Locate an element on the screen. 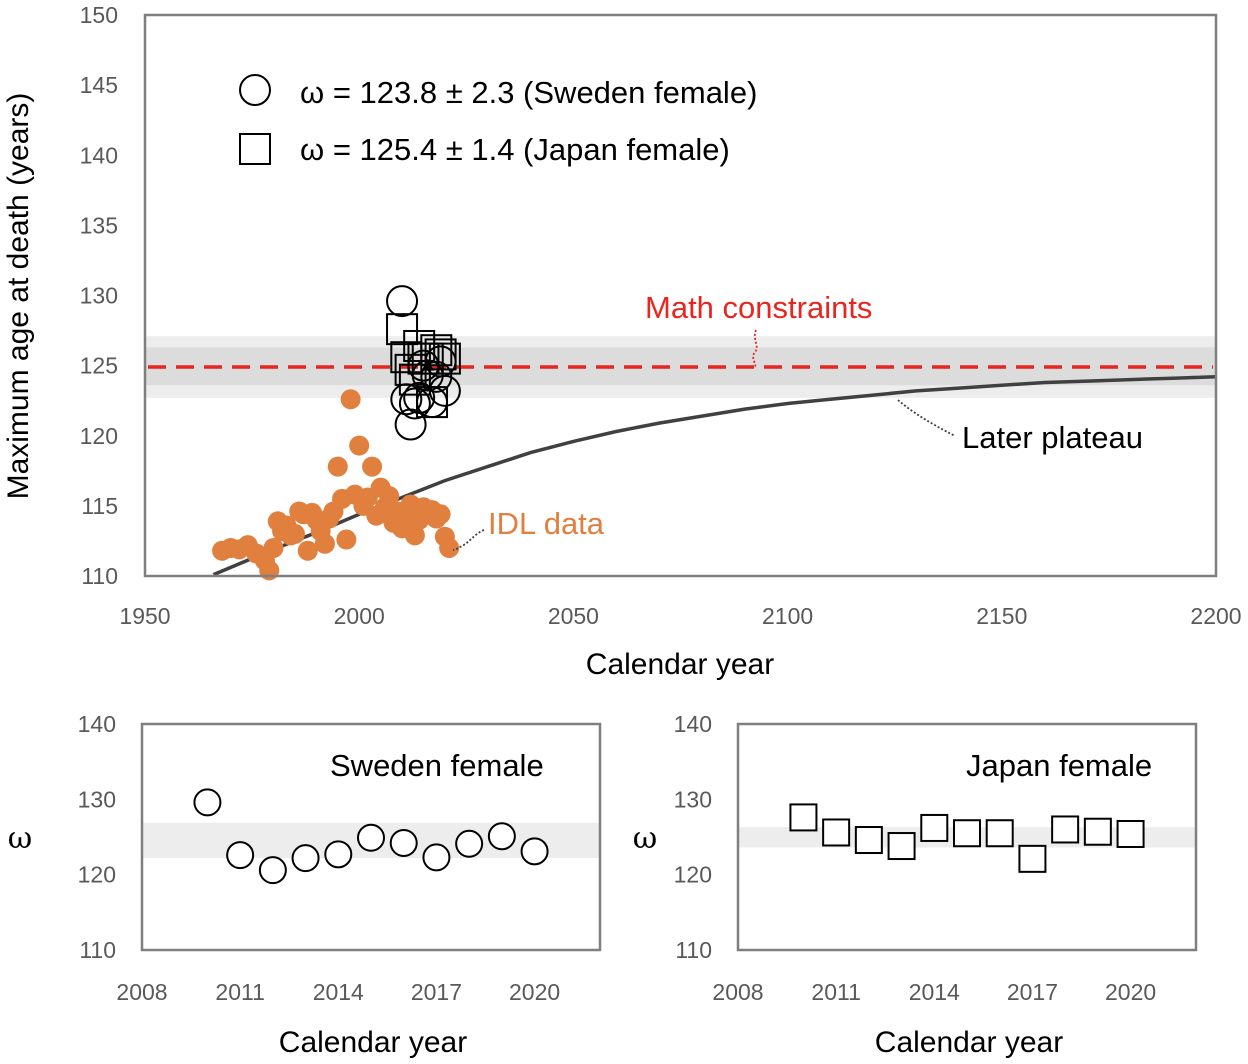  sweden-y-label: ω is located at coordinates (20, 838).